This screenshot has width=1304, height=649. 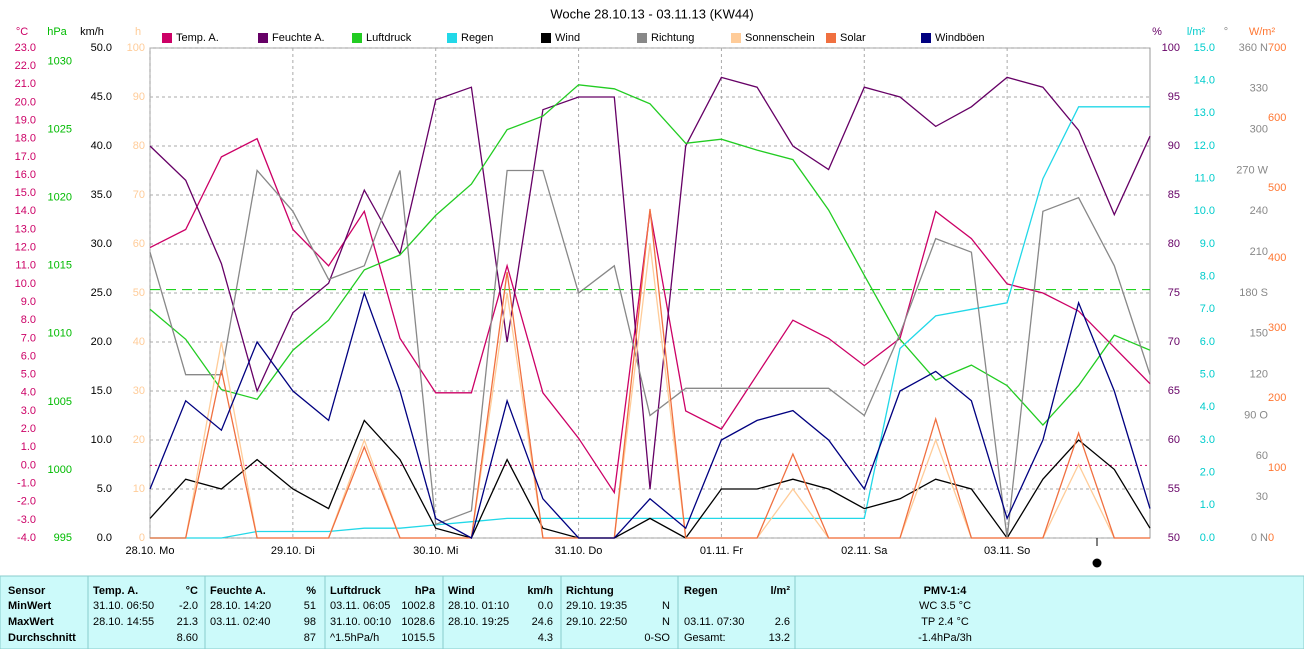 What do you see at coordinates (22, 32) in the screenshot?
I see `axis-unit: °C` at bounding box center [22, 32].